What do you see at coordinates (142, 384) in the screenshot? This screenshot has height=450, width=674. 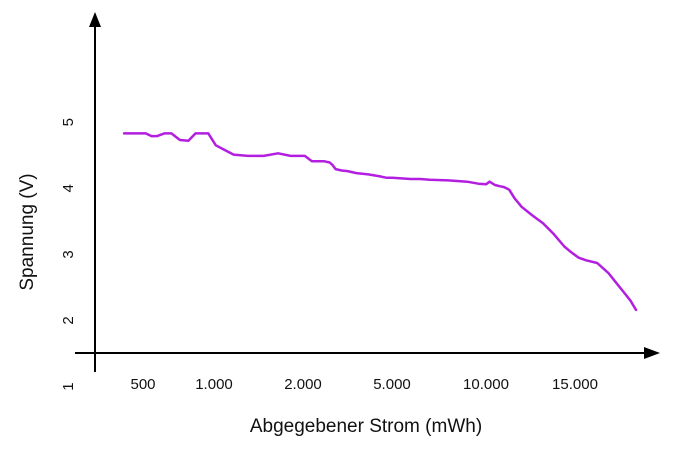 I see `x-tick-label: 500` at bounding box center [142, 384].